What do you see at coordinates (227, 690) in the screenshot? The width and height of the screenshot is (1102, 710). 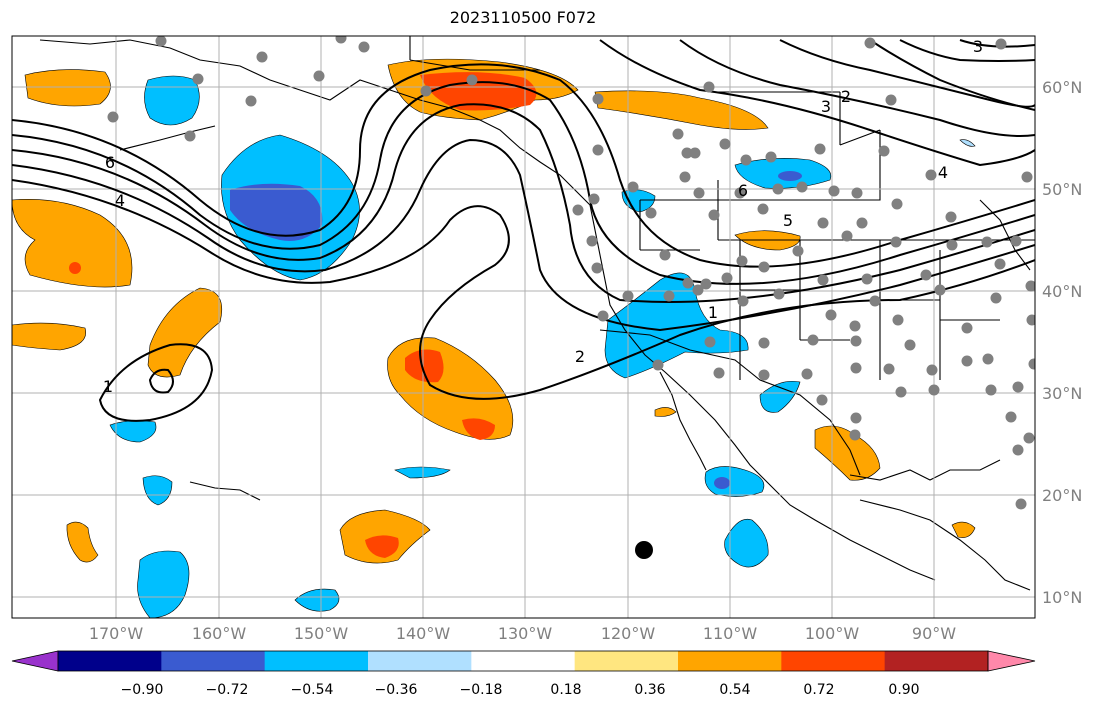 I see `colorbar-tick-label: −0.72` at bounding box center [227, 690].